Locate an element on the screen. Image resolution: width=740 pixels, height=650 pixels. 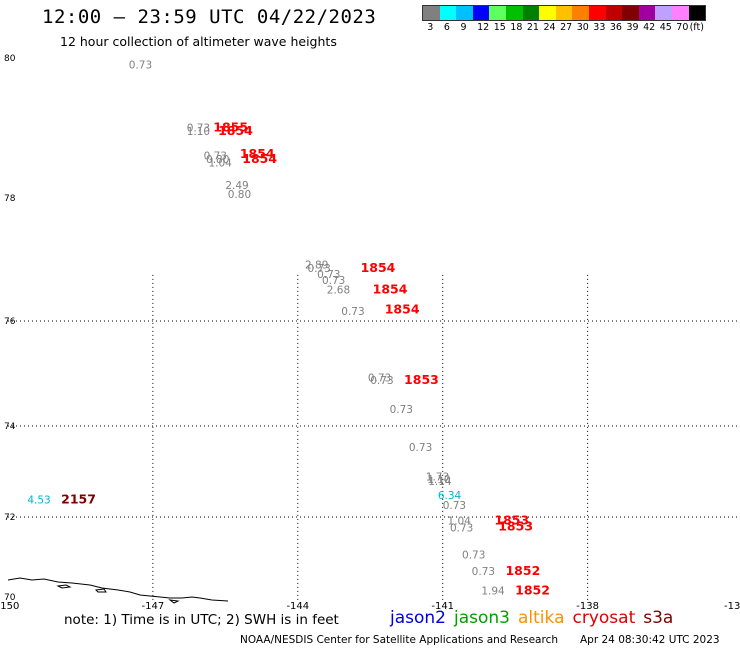
swh-label: 2.49 is located at coordinates (236, 186).